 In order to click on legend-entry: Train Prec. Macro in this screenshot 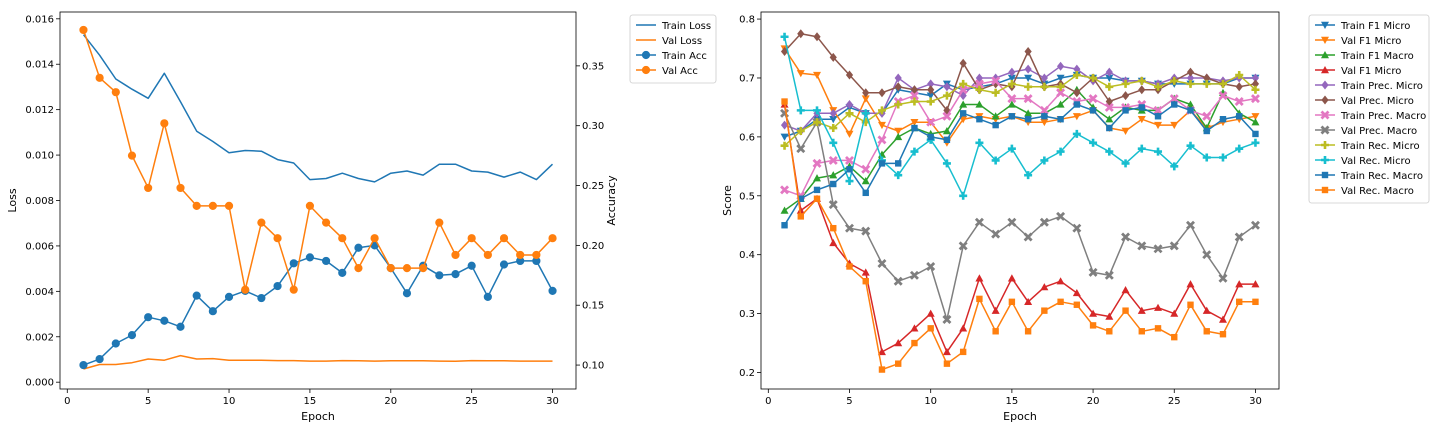, I will do `click(1370, 116)`.